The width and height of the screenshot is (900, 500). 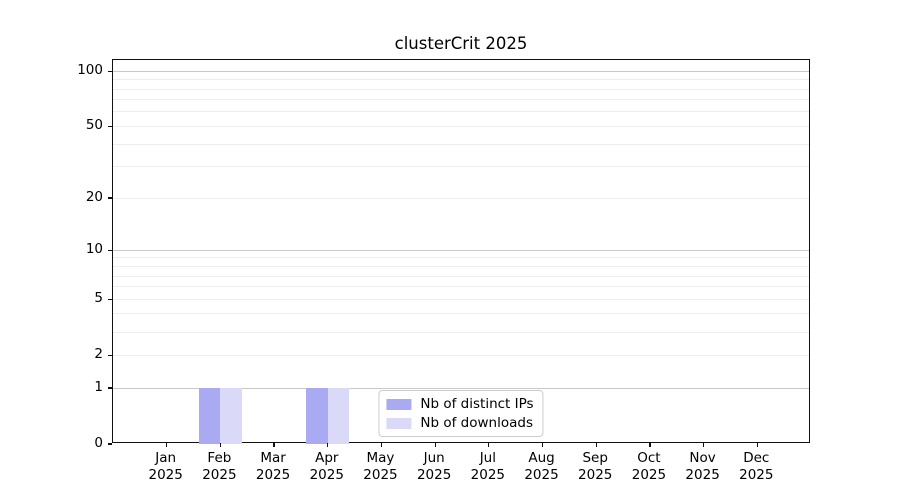 I want to click on x-tick-label: Jan 2025, so click(x=166, y=467).